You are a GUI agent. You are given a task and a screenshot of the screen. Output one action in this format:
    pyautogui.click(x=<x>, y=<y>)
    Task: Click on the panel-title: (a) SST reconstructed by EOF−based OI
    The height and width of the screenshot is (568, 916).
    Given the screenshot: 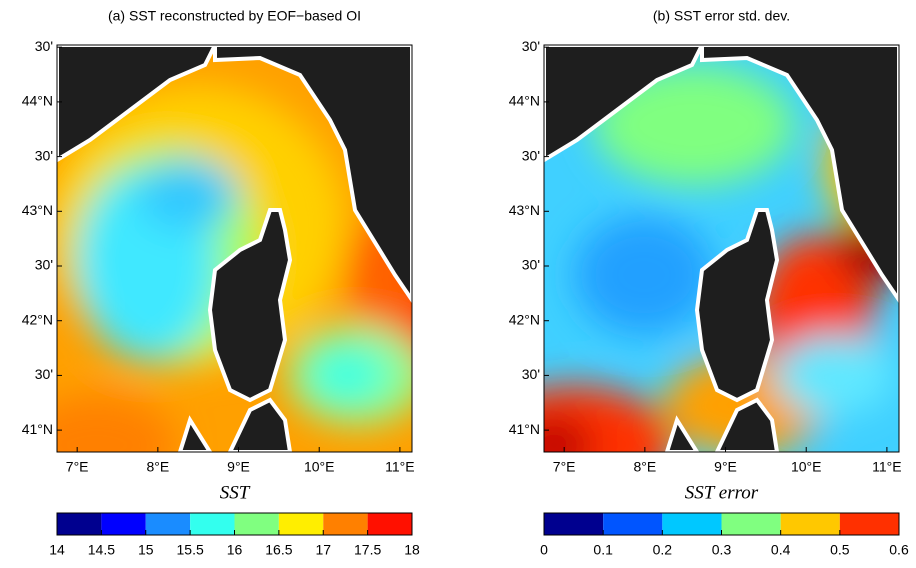 What is the action you would take?
    pyautogui.click(x=234, y=16)
    